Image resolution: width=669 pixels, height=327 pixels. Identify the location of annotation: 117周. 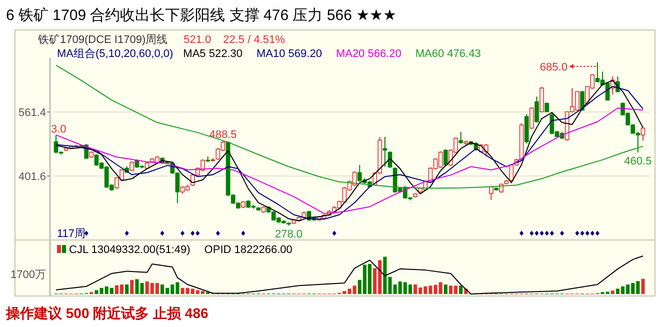
(71, 234).